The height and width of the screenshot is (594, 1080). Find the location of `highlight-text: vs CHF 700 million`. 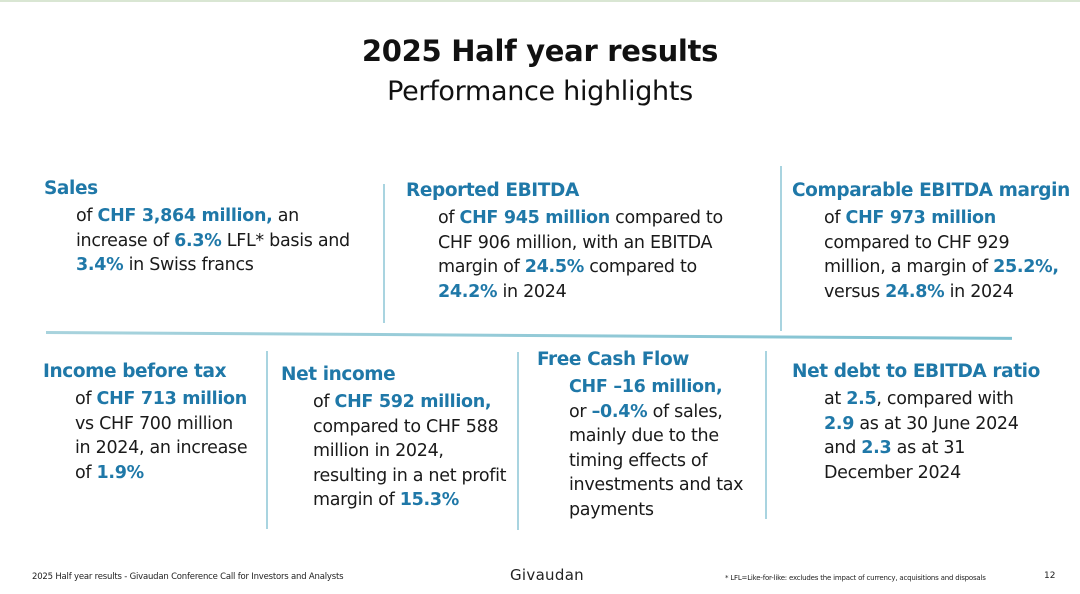

highlight-text: vs CHF 700 million is located at coordinates (154, 423).